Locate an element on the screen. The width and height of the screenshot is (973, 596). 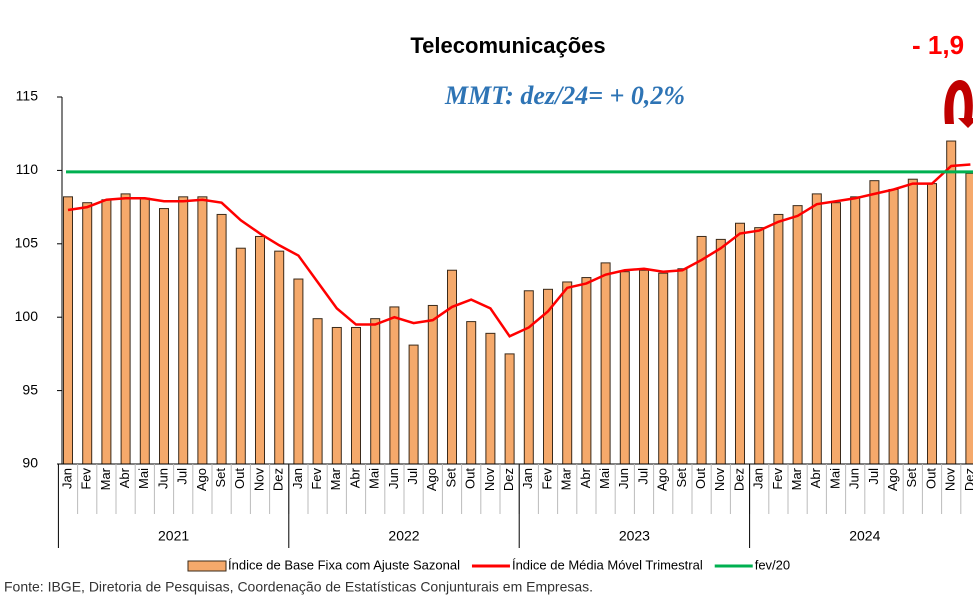
annotation: - 1,9 is located at coordinates (938, 45).